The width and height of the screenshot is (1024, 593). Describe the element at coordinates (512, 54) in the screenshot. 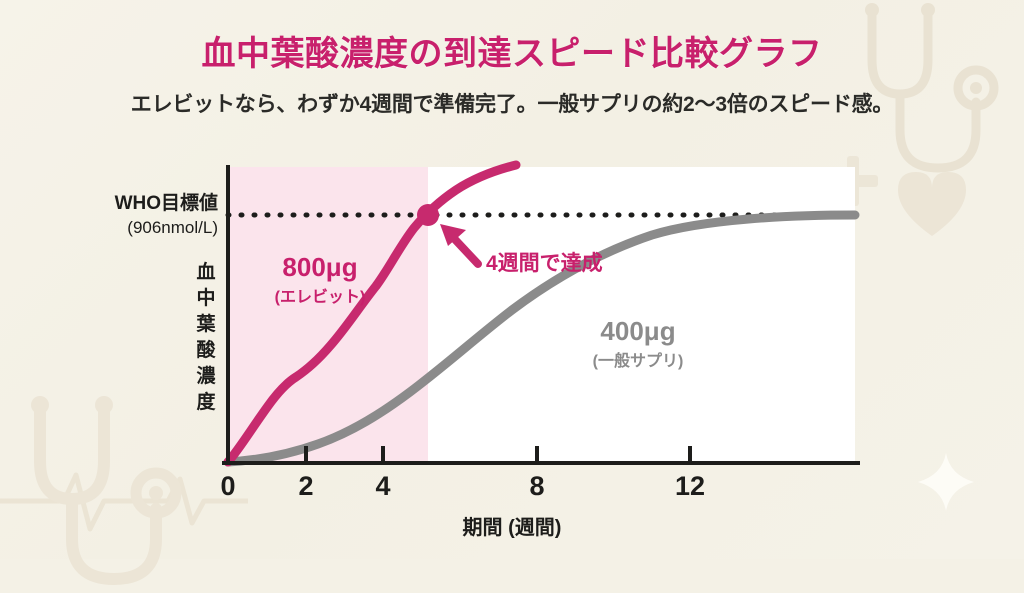

I see `page-title: 血中葉酸濃度の到達スピード比較グラフ` at that location.